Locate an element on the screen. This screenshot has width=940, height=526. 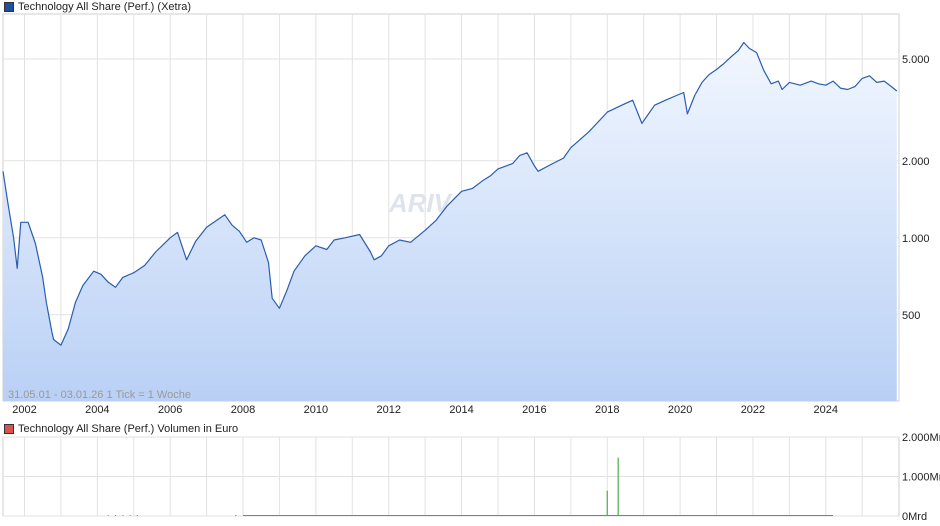
price-y-tick-label: 2.000 is located at coordinates (916, 162).